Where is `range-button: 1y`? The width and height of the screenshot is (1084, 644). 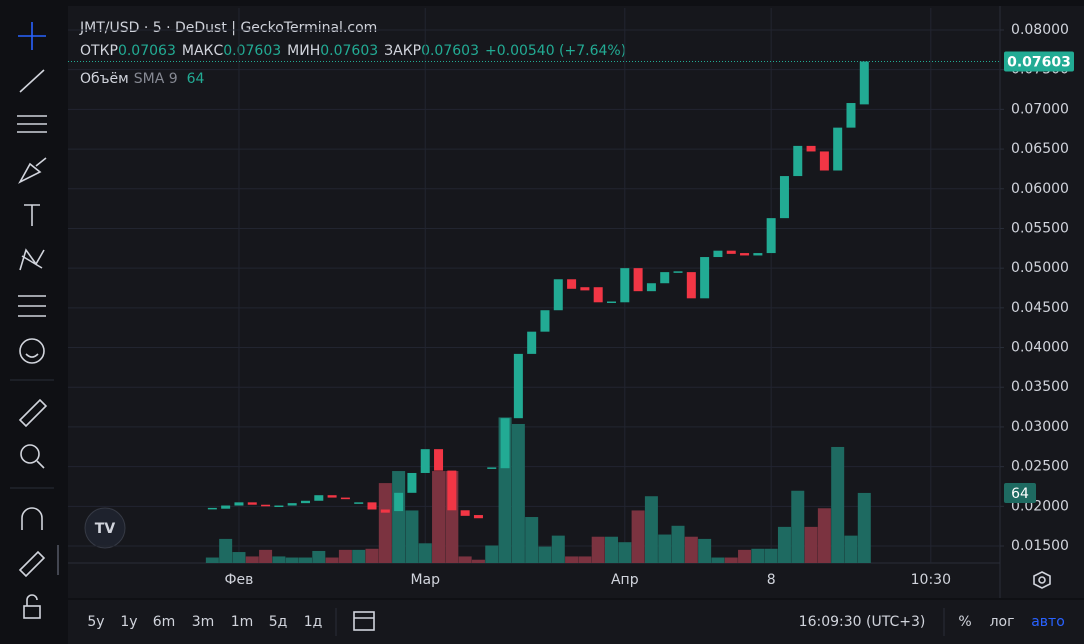 range-button: 1y is located at coordinates (128, 622).